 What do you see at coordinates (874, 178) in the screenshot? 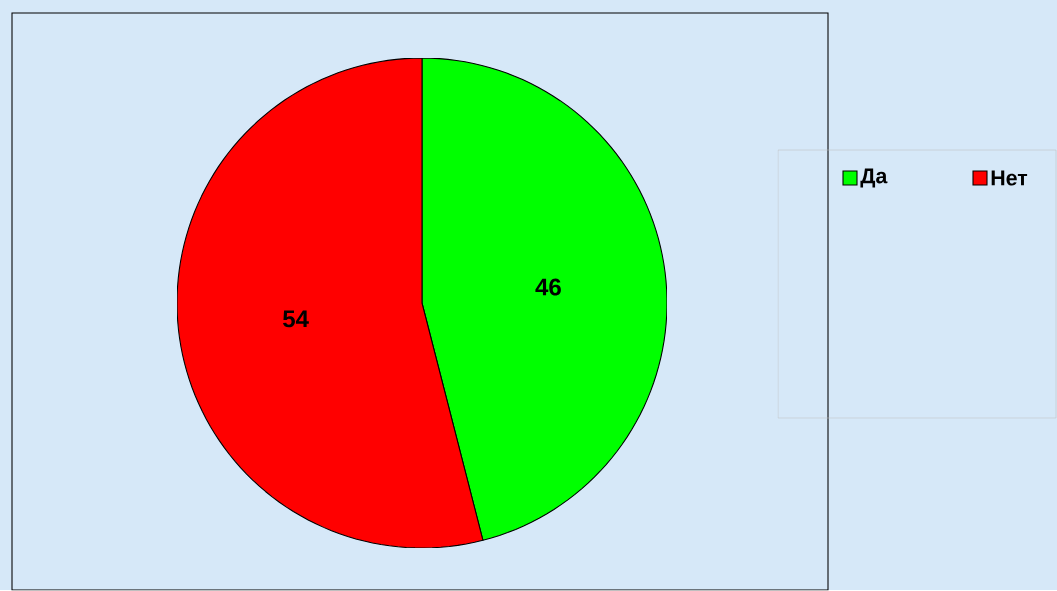
I see `legend-label: Да` at bounding box center [874, 178].